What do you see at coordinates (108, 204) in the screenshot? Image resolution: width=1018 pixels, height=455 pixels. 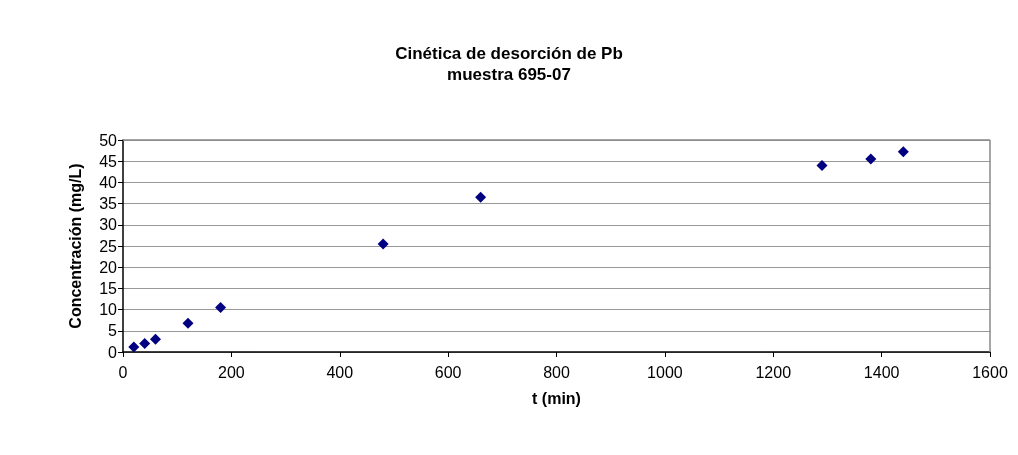 I see `y-tick-label: 35` at bounding box center [108, 204].